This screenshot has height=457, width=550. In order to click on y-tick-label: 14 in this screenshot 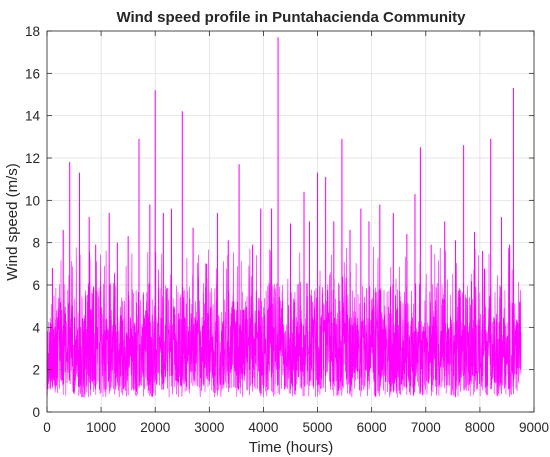, I will do `click(33, 116)`.